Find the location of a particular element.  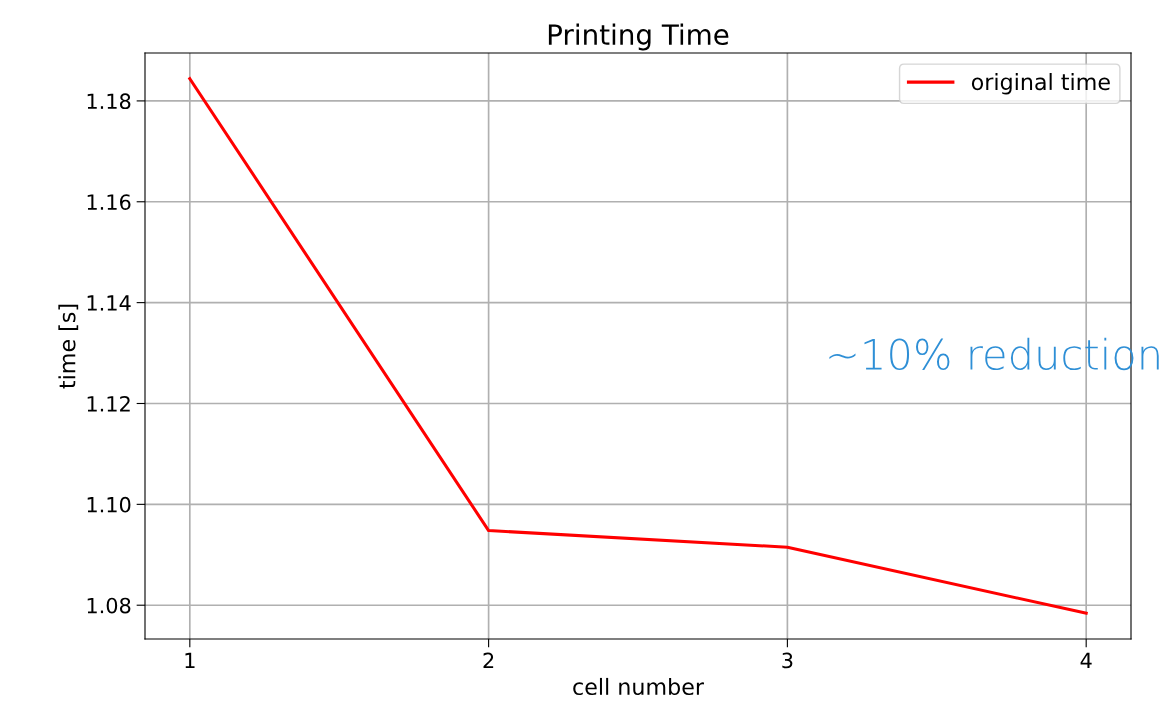

legend-label: original time is located at coordinates (1040, 84).